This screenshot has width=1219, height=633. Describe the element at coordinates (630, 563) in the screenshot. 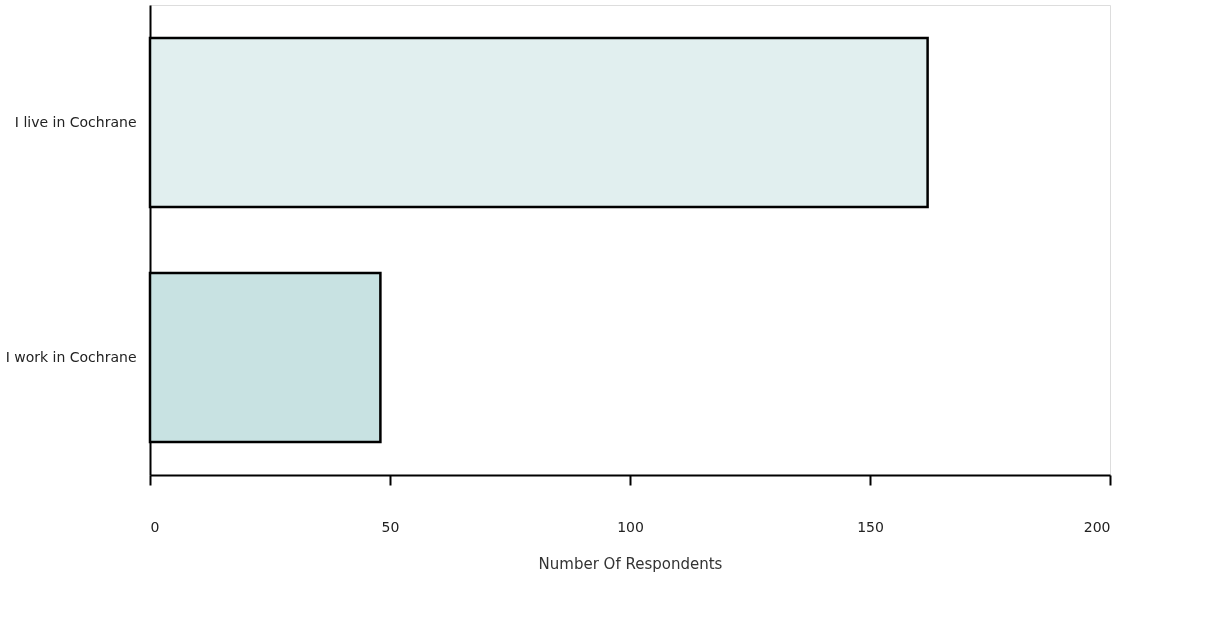

I see `x-axis-title: Number Of Respondents` at that location.